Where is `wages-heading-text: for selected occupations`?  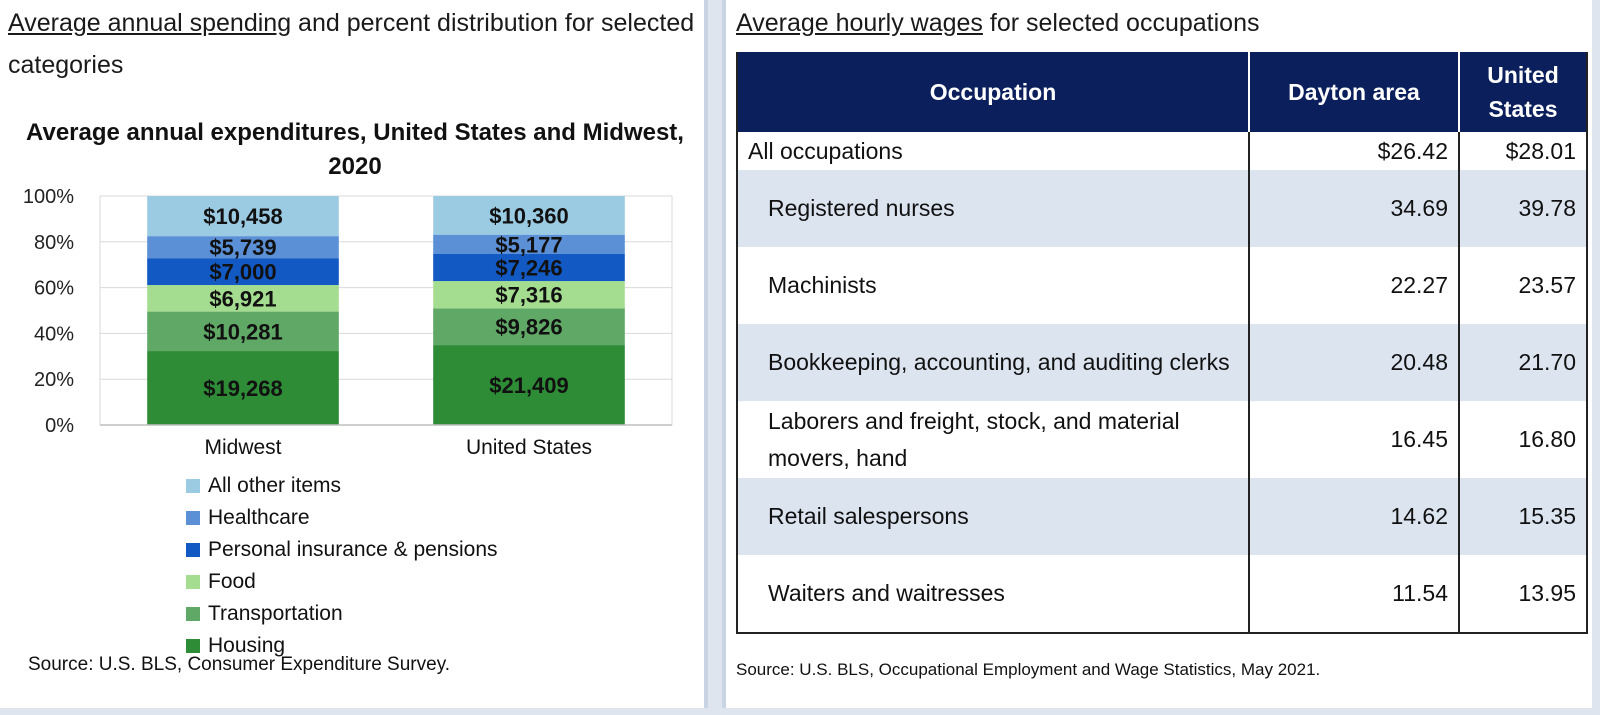 wages-heading-text: for selected occupations is located at coordinates (1121, 23).